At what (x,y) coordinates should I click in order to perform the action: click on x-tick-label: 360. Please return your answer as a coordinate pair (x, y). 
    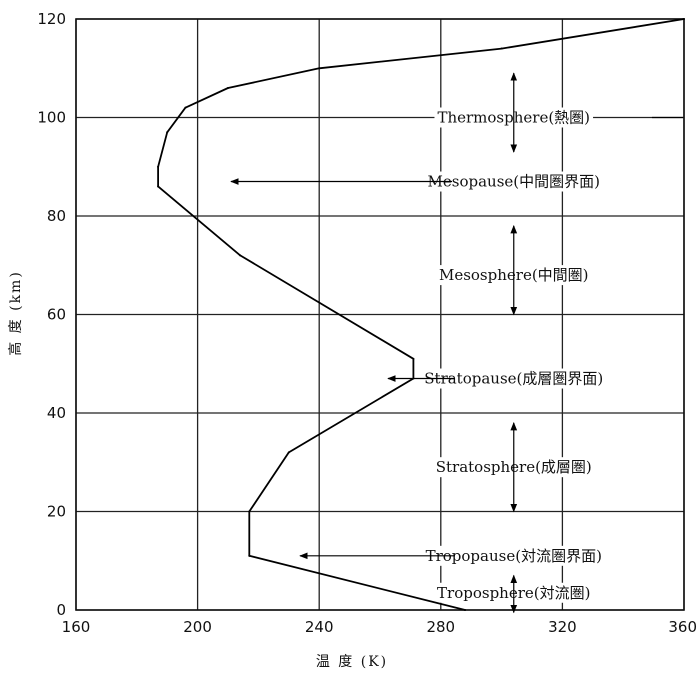
    Looking at the image, I should click on (682, 627).